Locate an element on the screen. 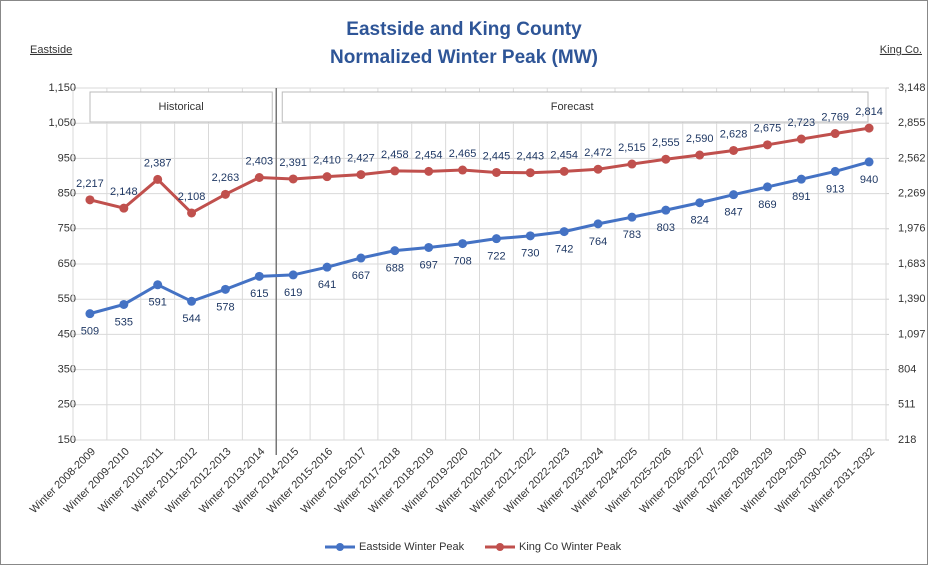 Image resolution: width=928 pixels, height=565 pixels. data-label: 2,148 is located at coordinates (124, 192).